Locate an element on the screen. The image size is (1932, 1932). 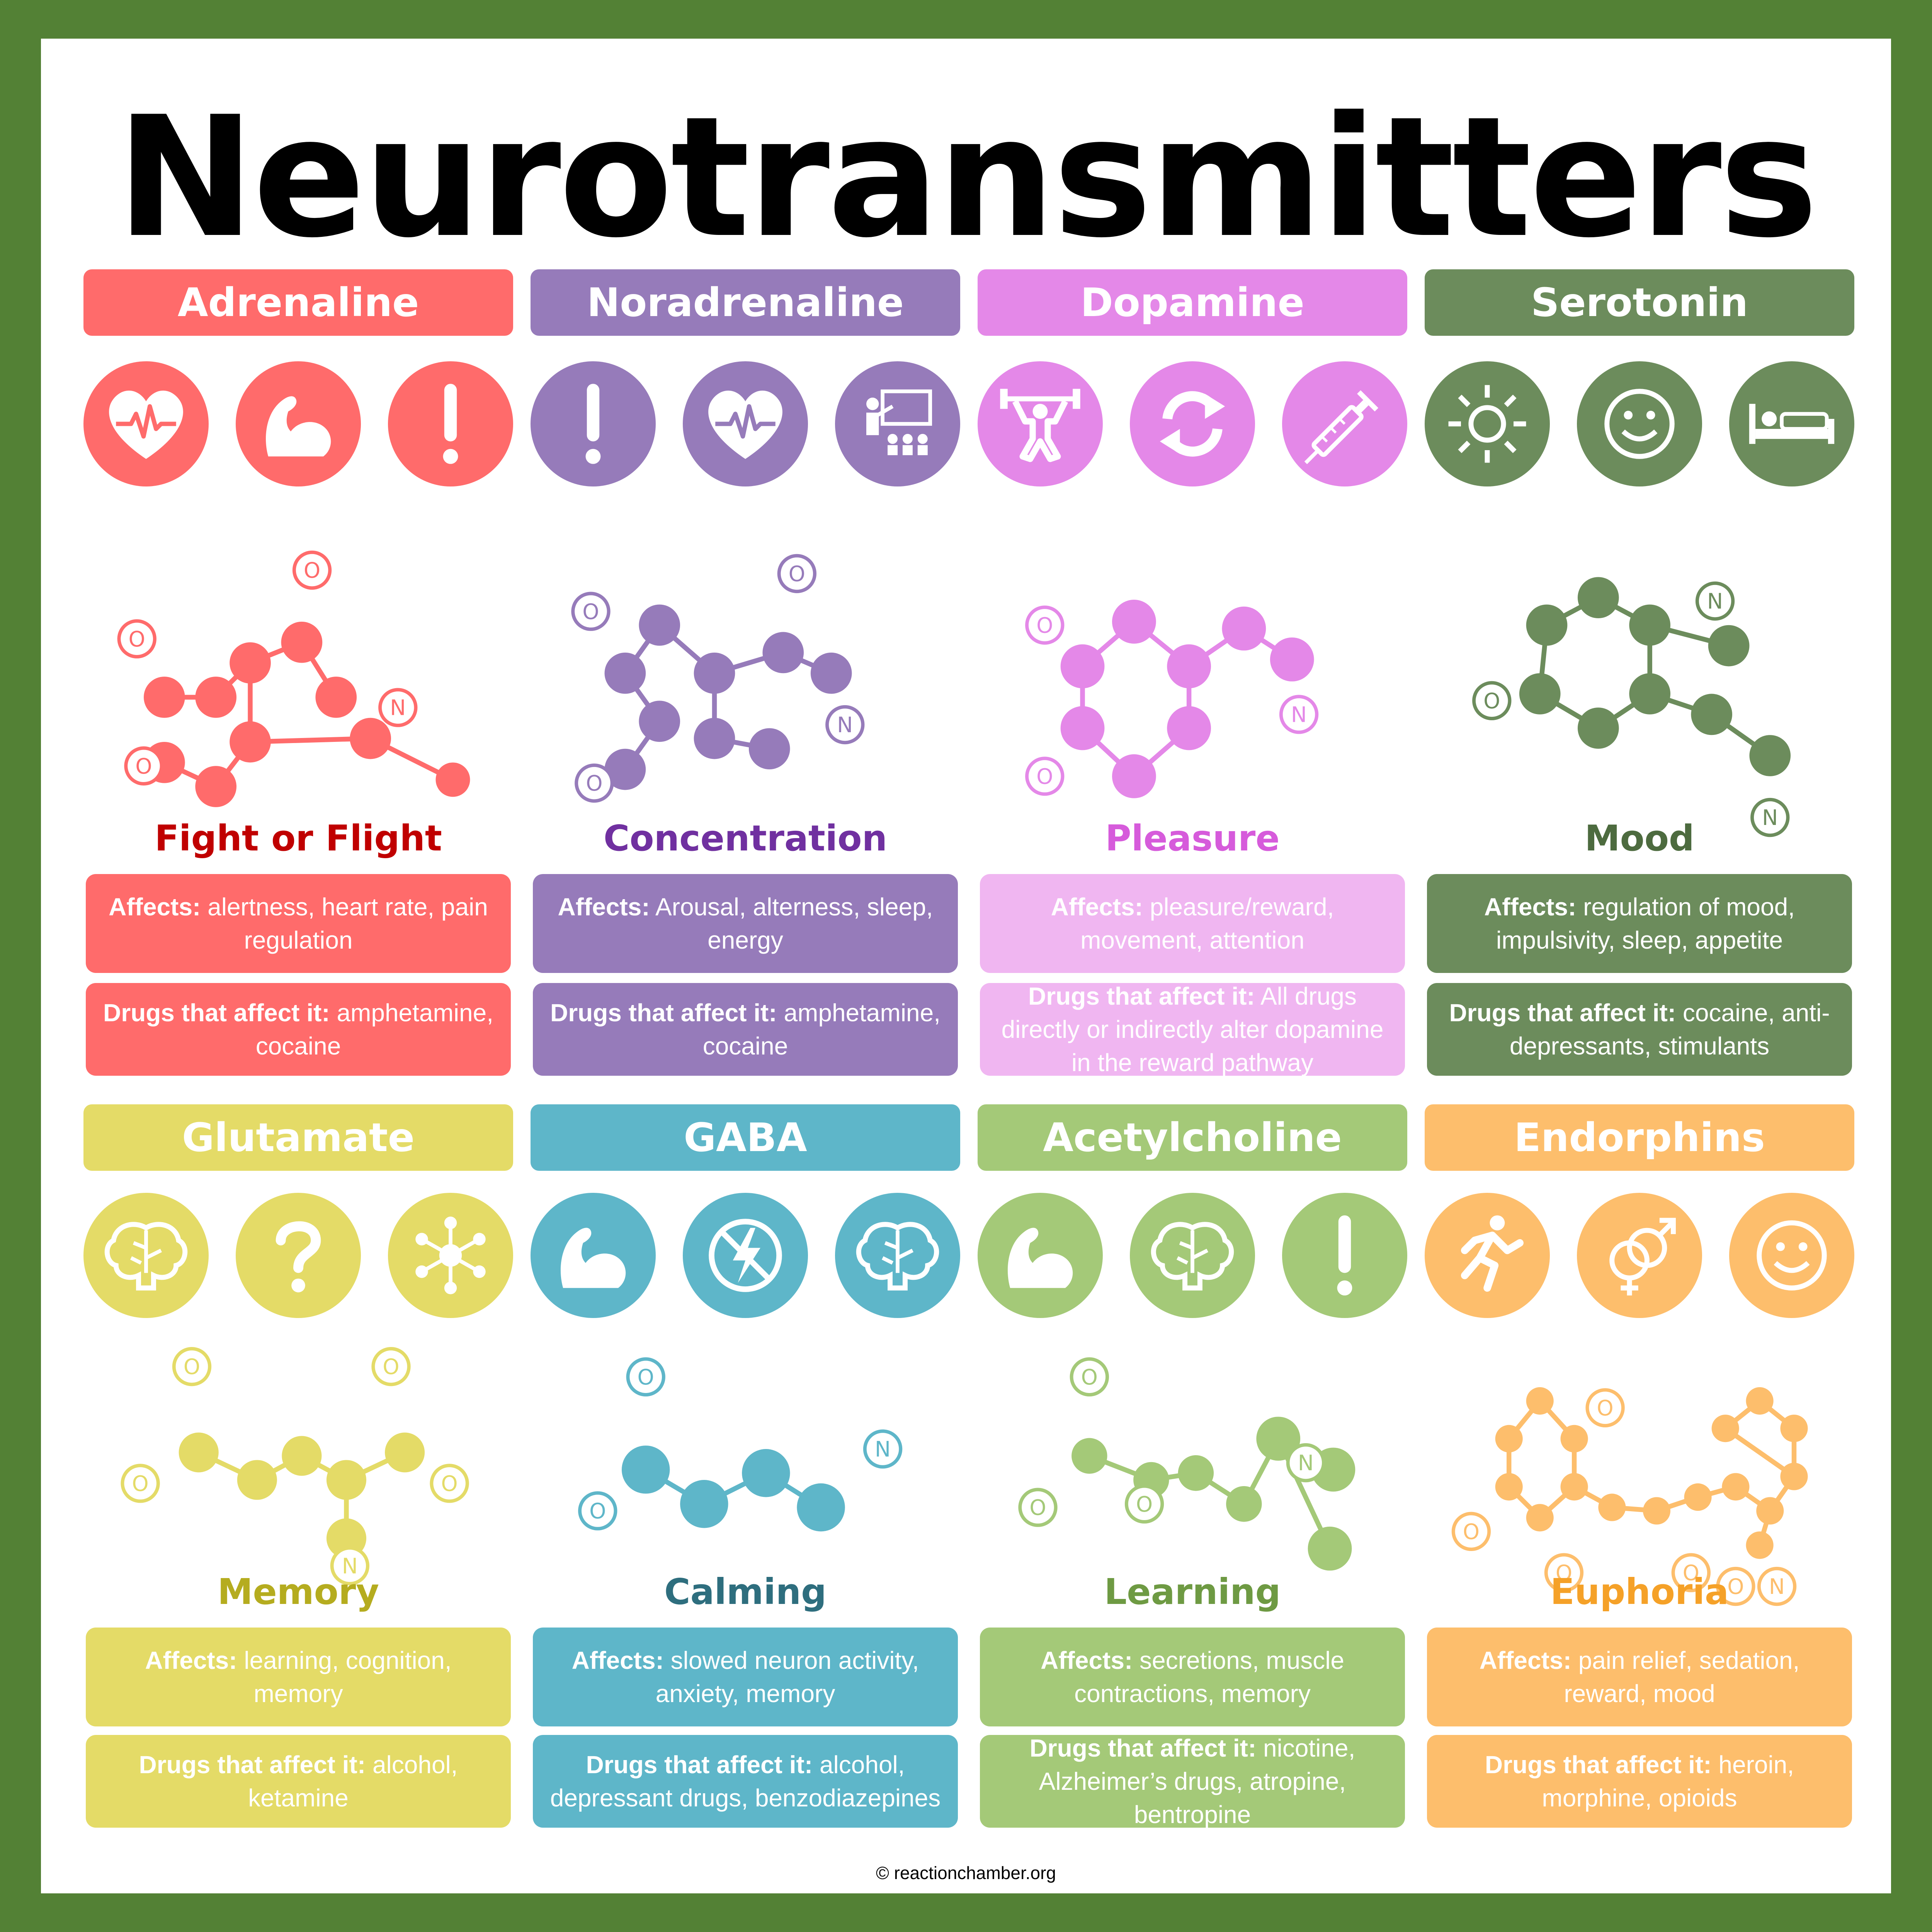
gaba-molecule-diagram: O O N is located at coordinates (745, 1480).